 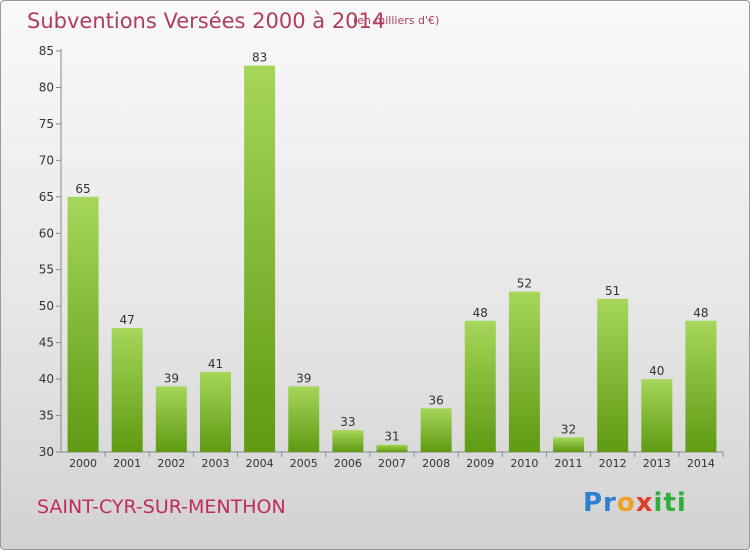 I want to click on x-tick-label: 2011, so click(x=569, y=463).